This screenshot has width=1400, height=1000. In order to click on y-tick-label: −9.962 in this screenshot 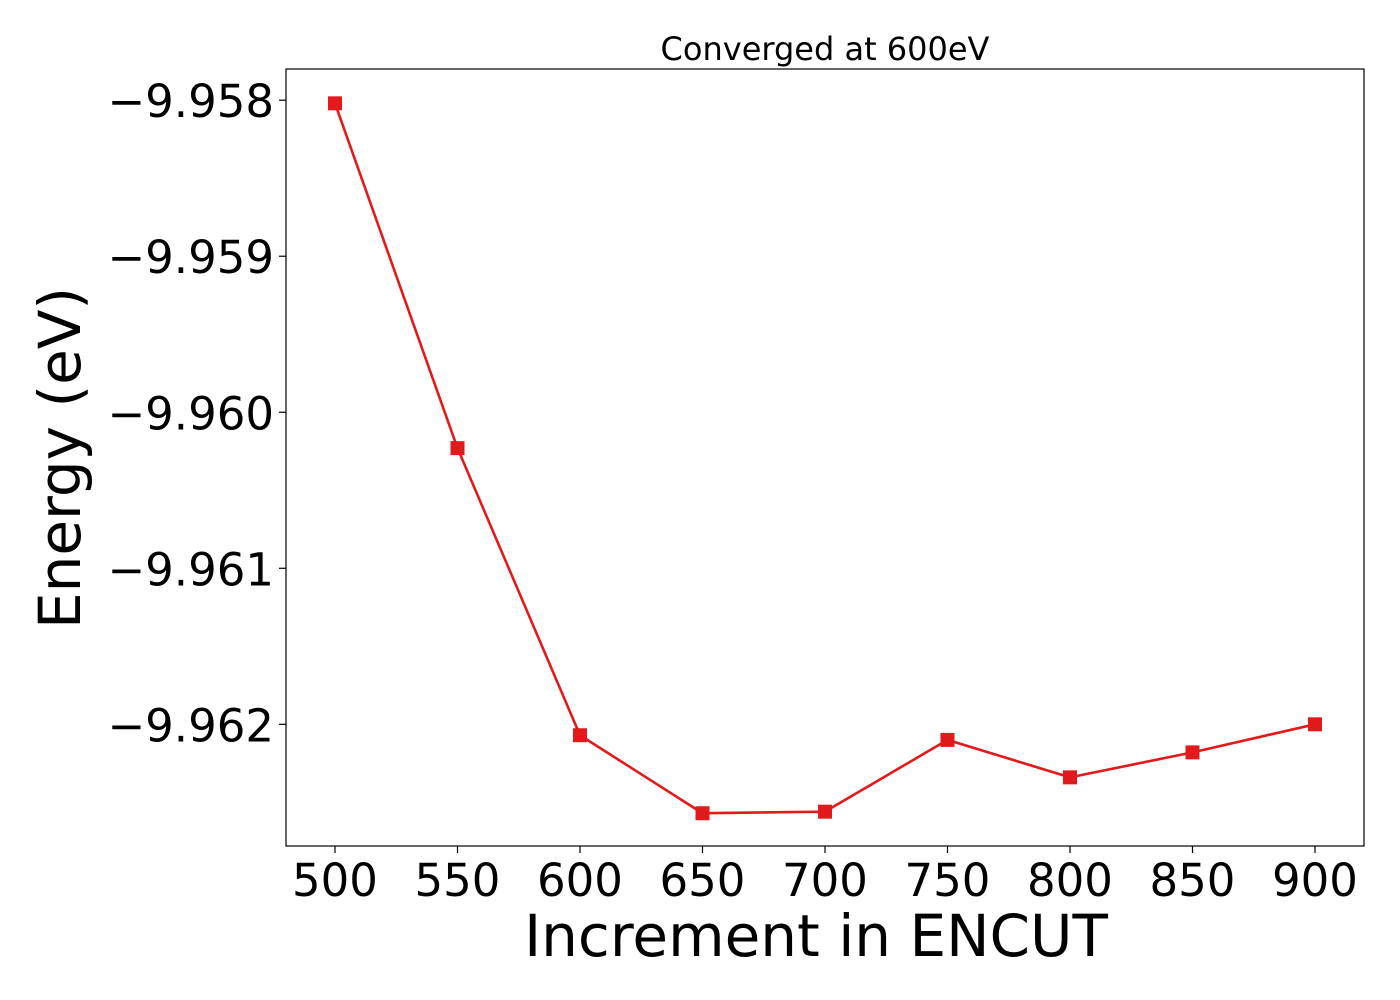, I will do `click(190, 725)`.